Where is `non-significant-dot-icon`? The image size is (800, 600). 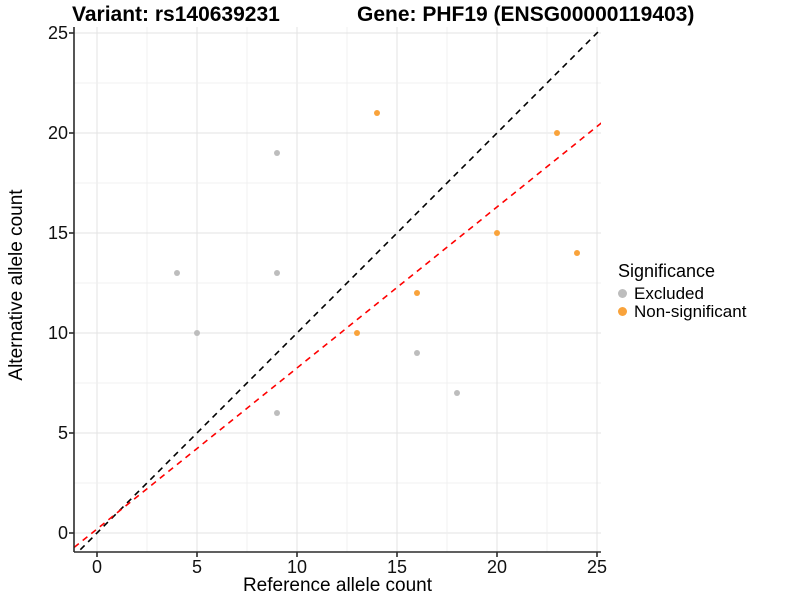
non-significant-dot-icon is located at coordinates (622, 311).